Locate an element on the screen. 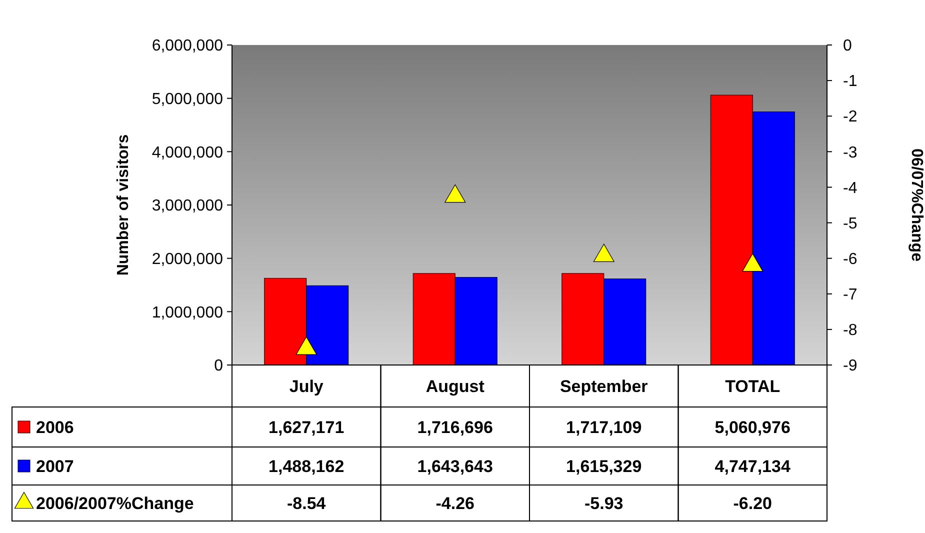 The image size is (925, 533). data-label: 1,488,162 is located at coordinates (306, 466).